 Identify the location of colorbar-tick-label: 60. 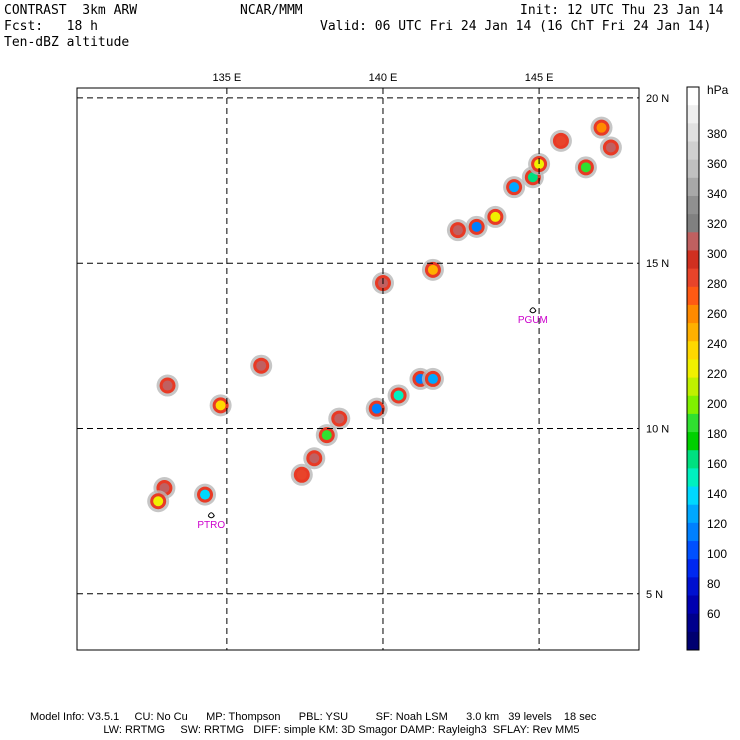
(714, 614).